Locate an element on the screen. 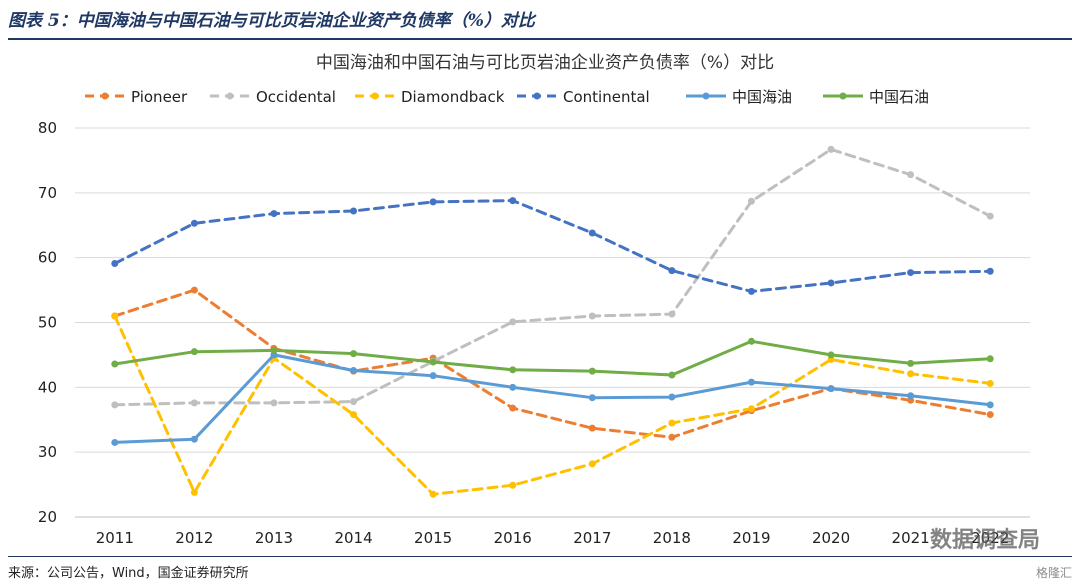  watermark: 数据调查局 is located at coordinates (984, 540).